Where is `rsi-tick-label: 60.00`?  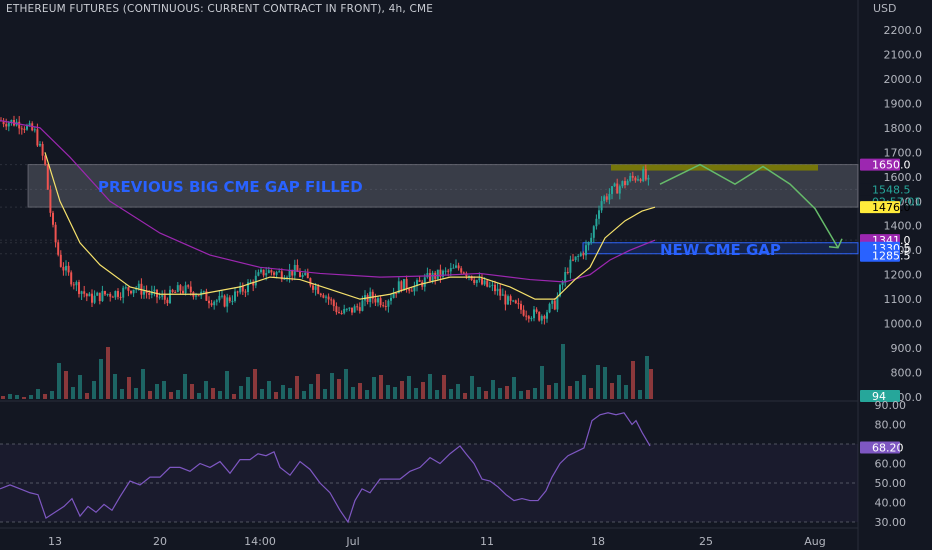 rsi-tick-label: 60.00 is located at coordinates (891, 464).